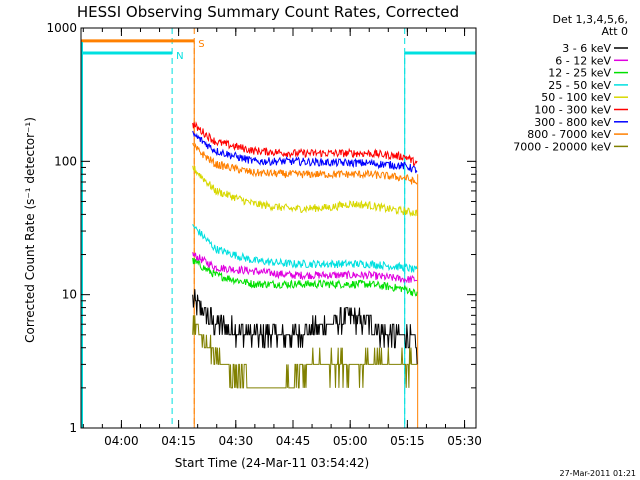 The height and width of the screenshot is (480, 640). Describe the element at coordinates (572, 122) in the screenshot. I see `legend-label-6: 300 - 800 keV` at that location.